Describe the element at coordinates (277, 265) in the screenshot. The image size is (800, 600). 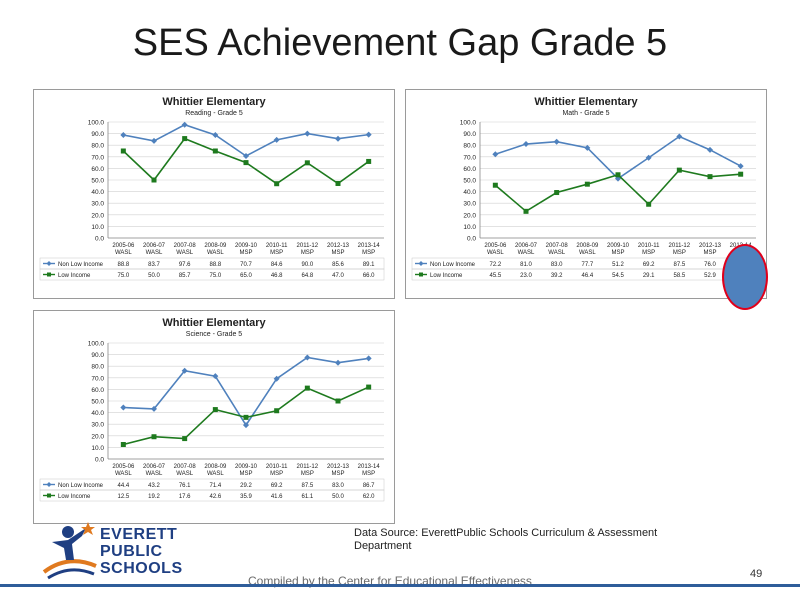
I see `table-cell: 84.6` at that location.